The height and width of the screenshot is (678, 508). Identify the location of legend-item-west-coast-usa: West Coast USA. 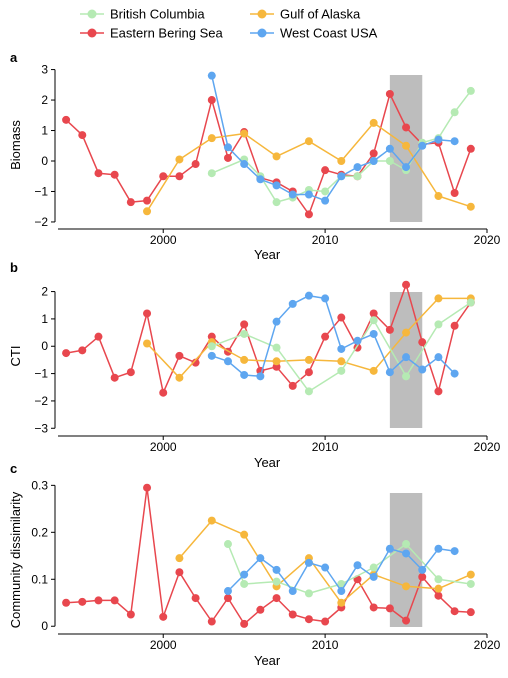
(314, 33).